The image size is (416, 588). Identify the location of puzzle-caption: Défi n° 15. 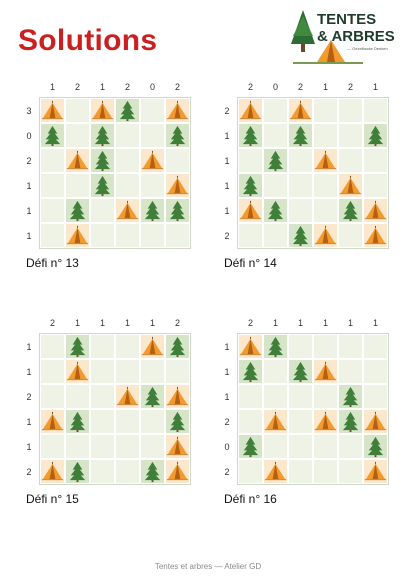
(52, 499).